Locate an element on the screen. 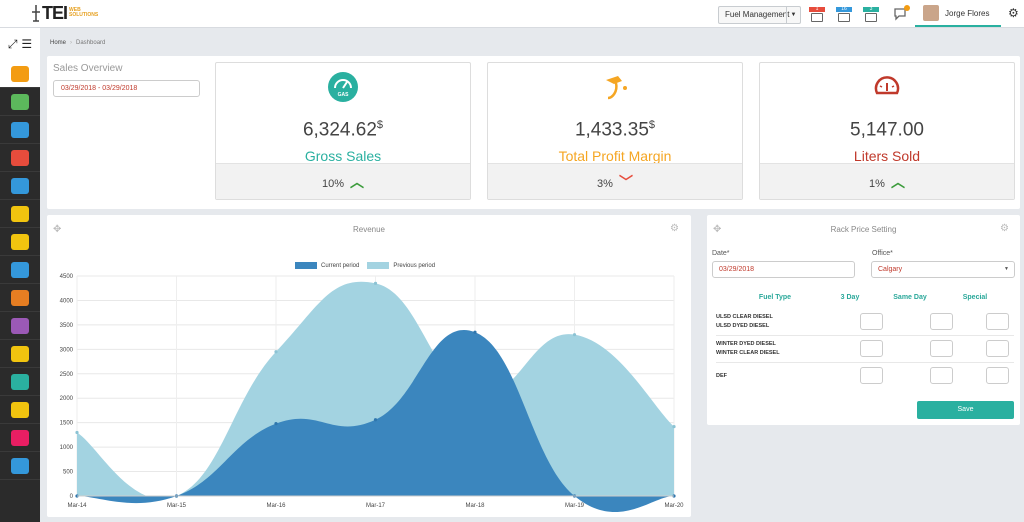 Image resolution: width=1024 pixels, height=522 pixels. kpi-change: 10% is located at coordinates (333, 184).